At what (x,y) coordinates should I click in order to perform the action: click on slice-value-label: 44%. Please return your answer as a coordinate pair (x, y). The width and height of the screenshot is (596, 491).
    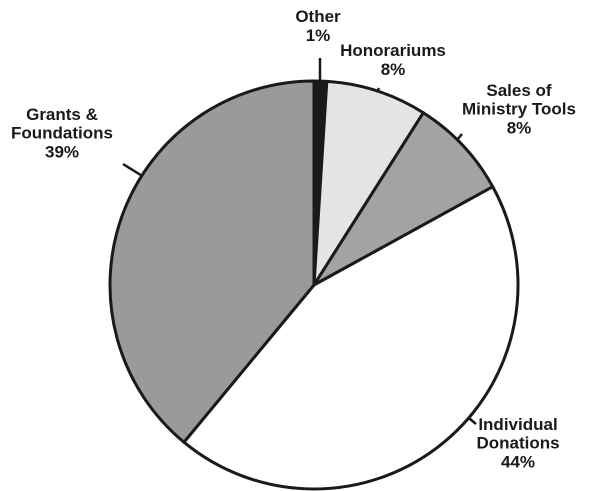
    Looking at the image, I should click on (518, 461).